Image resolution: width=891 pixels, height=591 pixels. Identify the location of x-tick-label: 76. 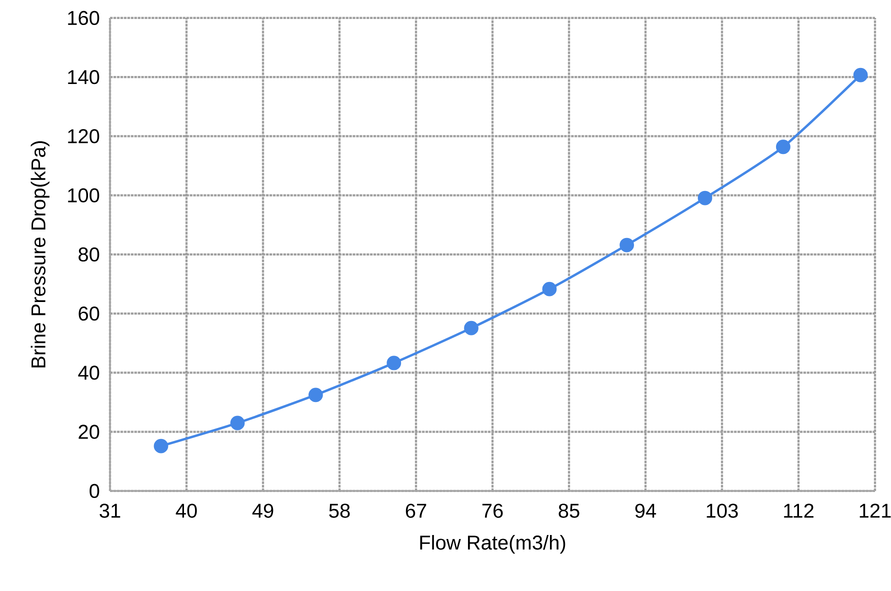
(492, 511).